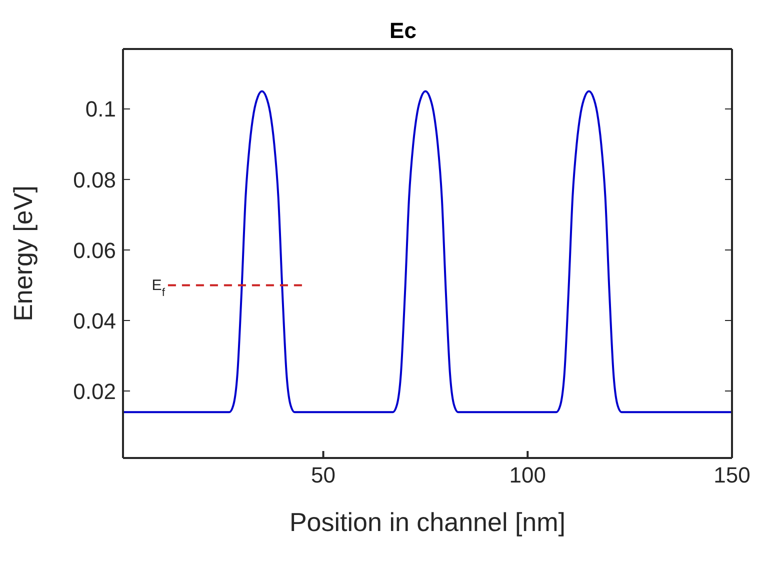  Describe the element at coordinates (159, 288) in the screenshot. I see `series-label: E$_{f}$` at that location.